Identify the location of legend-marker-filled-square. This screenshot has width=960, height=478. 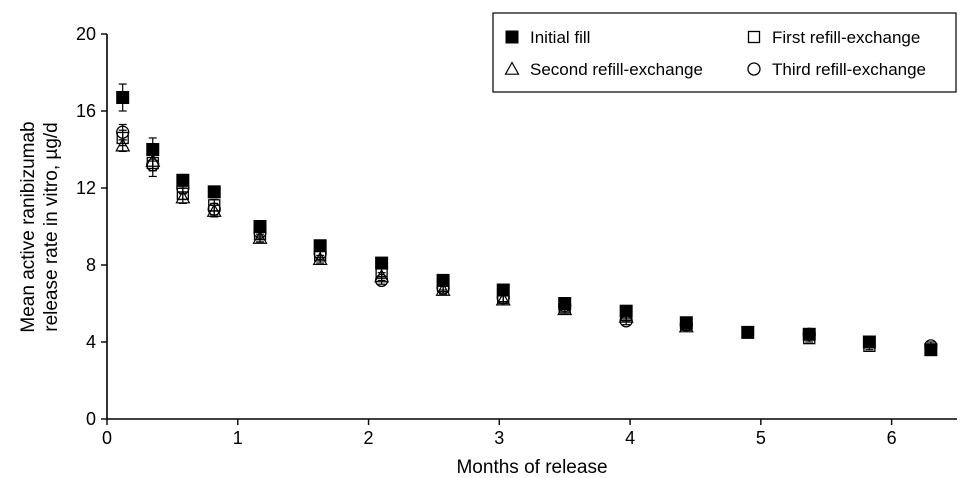
(512, 37).